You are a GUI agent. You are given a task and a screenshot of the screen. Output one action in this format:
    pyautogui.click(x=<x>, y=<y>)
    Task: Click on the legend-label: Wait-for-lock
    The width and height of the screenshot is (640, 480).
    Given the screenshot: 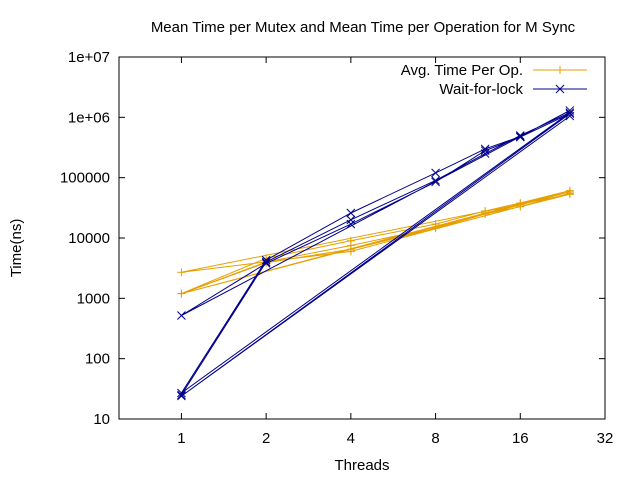 What is the action you would take?
    pyautogui.click(x=481, y=89)
    